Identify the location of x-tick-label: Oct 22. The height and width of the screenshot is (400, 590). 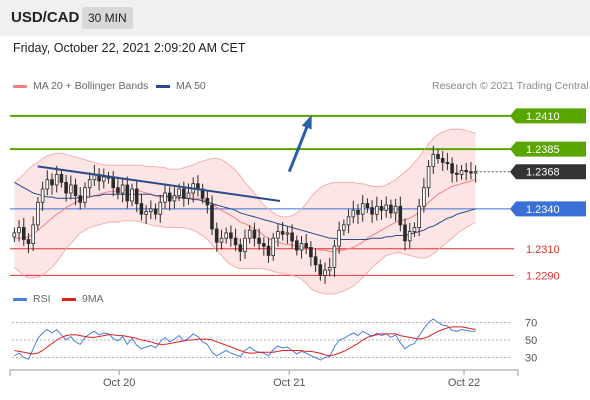
(464, 383).